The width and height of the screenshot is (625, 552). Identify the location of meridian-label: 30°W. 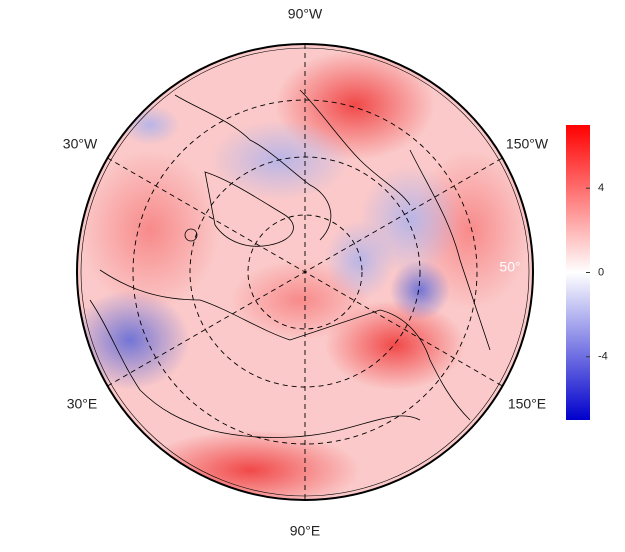
(80, 144).